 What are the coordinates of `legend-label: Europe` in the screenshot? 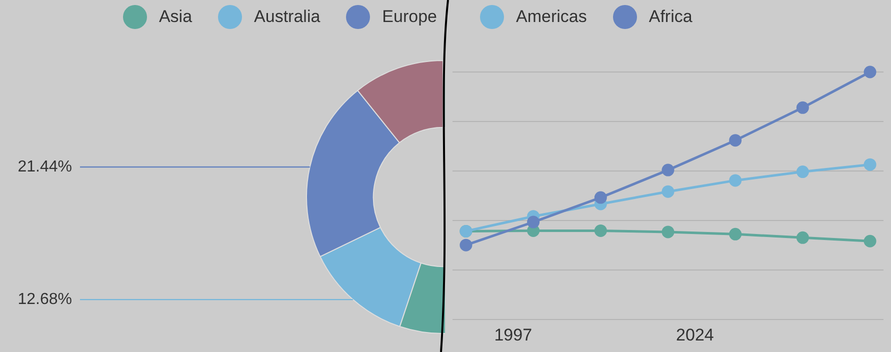 It's located at (409, 17).